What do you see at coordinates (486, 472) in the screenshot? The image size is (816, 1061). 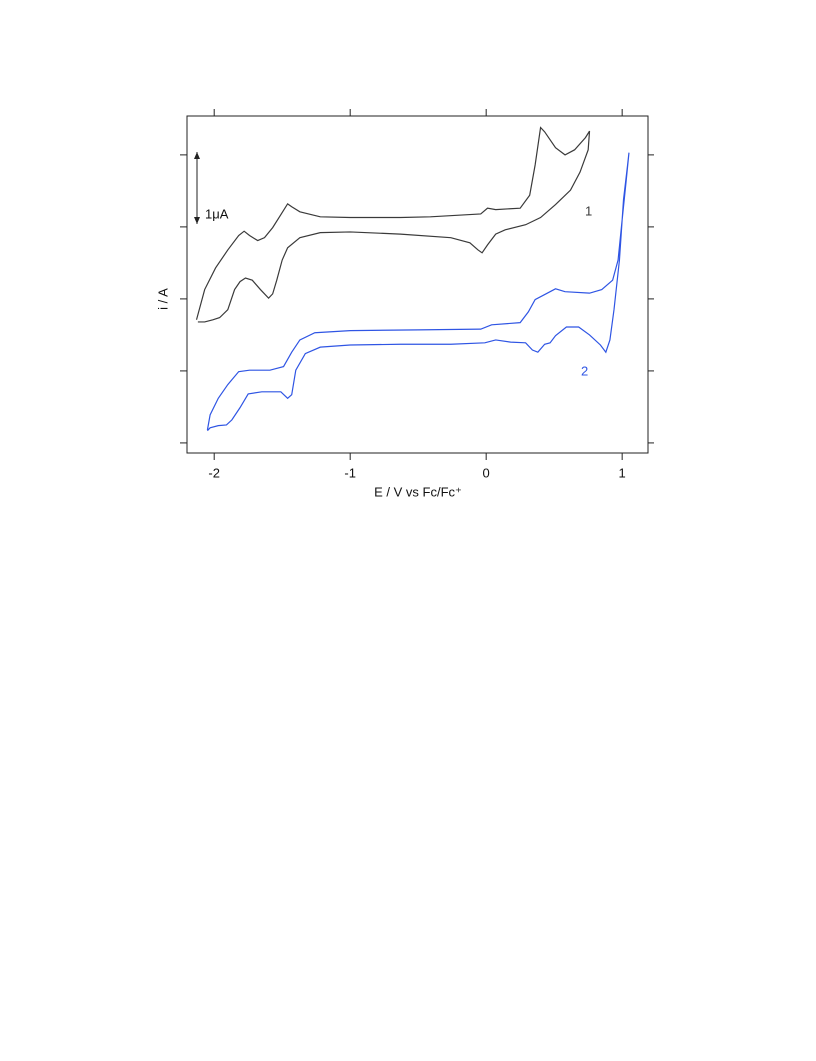 I see `x-tick-label: 0` at bounding box center [486, 472].